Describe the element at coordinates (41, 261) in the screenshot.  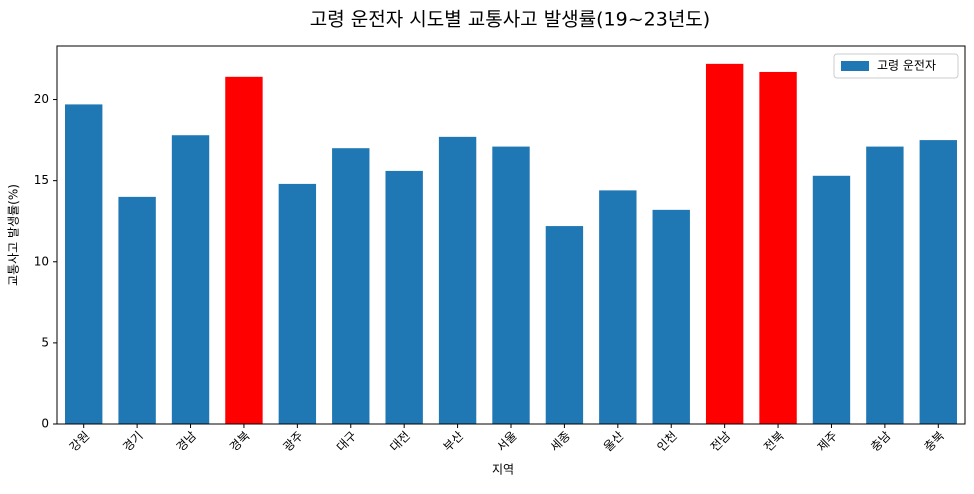
I see `y-tick-label: 10` at that location.